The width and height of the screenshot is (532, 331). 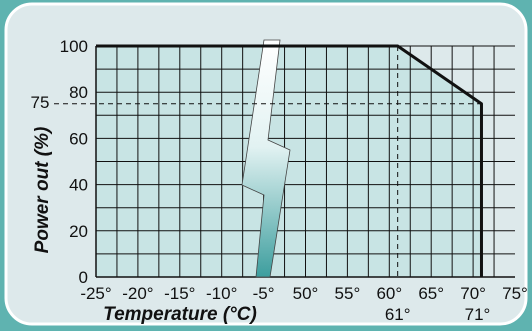 What do you see at coordinates (264, 293) in the screenshot?
I see `x-tick-label: -5°` at bounding box center [264, 293].